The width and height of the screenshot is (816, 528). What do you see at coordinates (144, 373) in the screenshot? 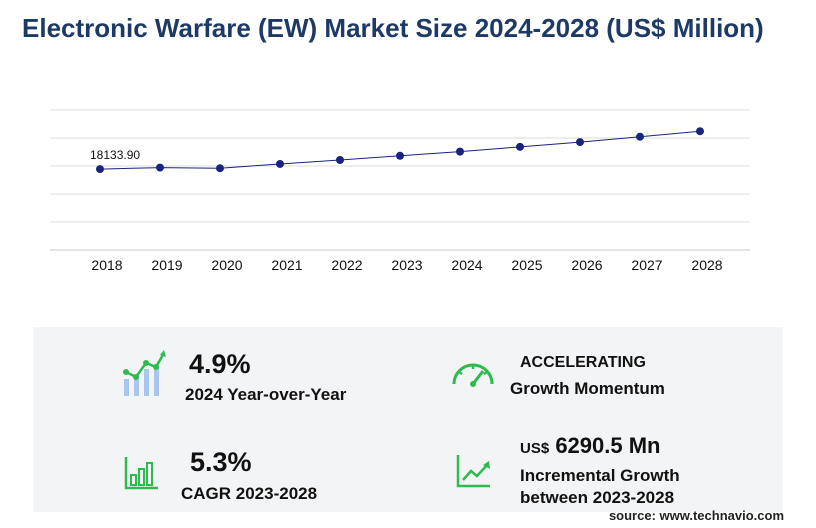
I see `bar-line-chart-icon` at bounding box center [144, 373].